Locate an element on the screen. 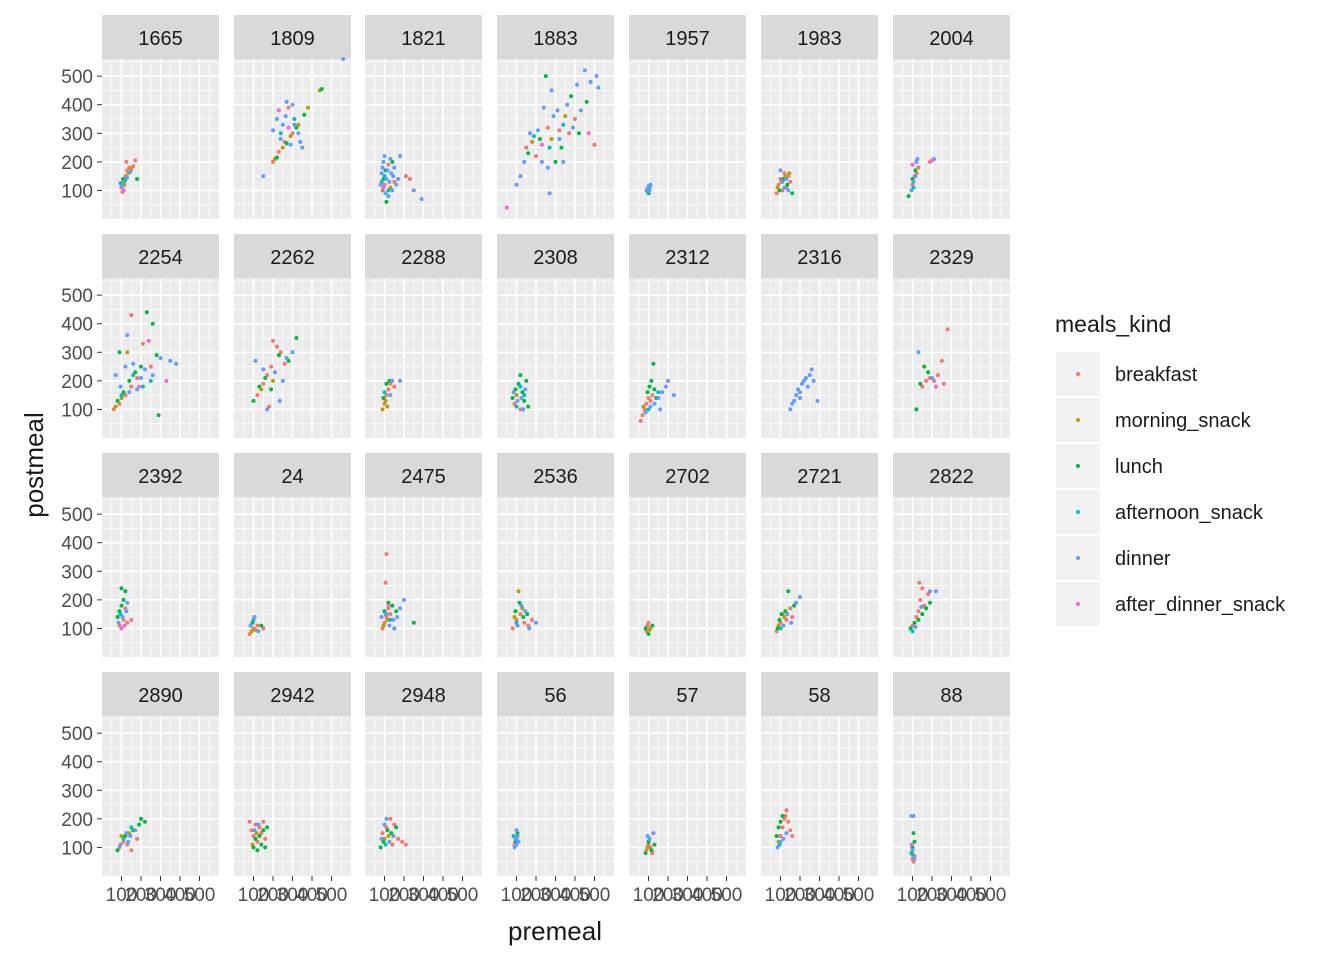  y-tick-label: 100 is located at coordinates (77, 191).